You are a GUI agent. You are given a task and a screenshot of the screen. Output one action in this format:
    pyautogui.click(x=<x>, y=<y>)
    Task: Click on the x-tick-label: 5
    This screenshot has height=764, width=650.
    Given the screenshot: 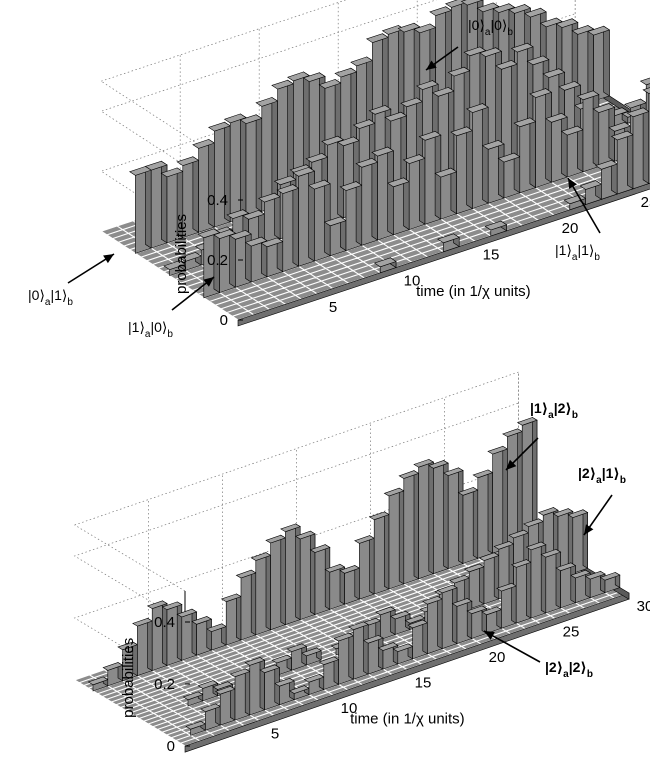 What is the action you would take?
    pyautogui.click(x=275, y=734)
    